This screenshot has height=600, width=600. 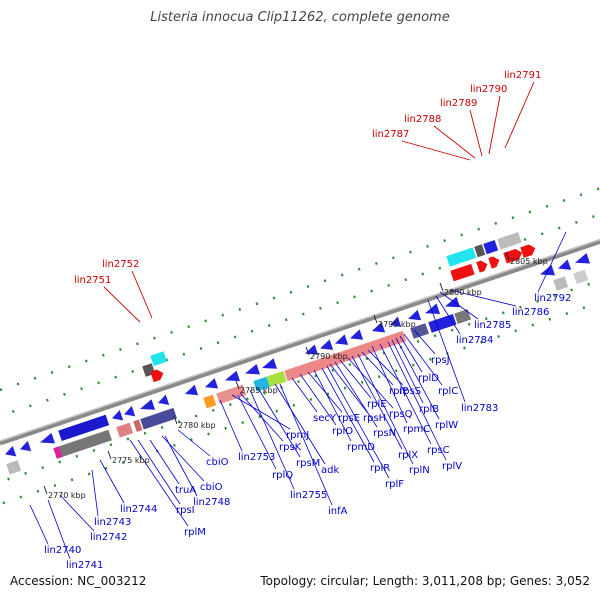 What do you see at coordinates (422, 119) in the screenshot?
I see `forward-gene-label: lin2788` at bounding box center [422, 119].